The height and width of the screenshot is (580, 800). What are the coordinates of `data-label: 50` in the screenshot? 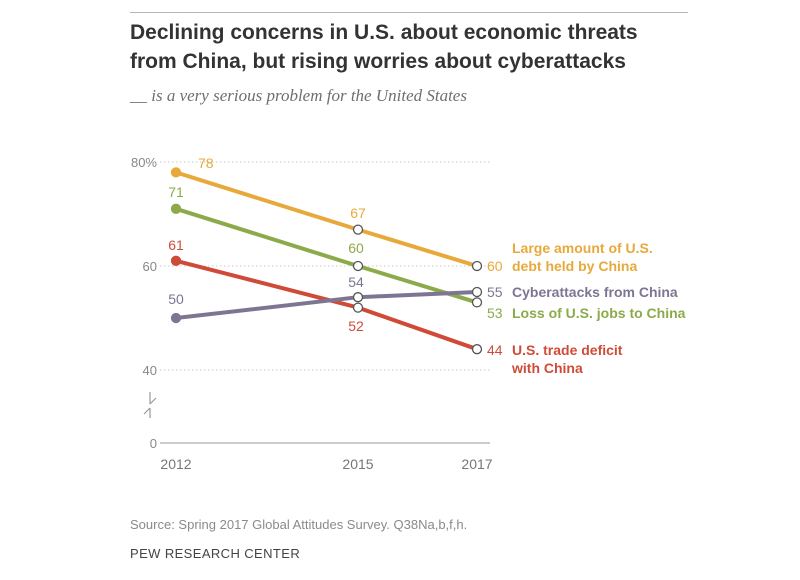 It's located at (176, 299).